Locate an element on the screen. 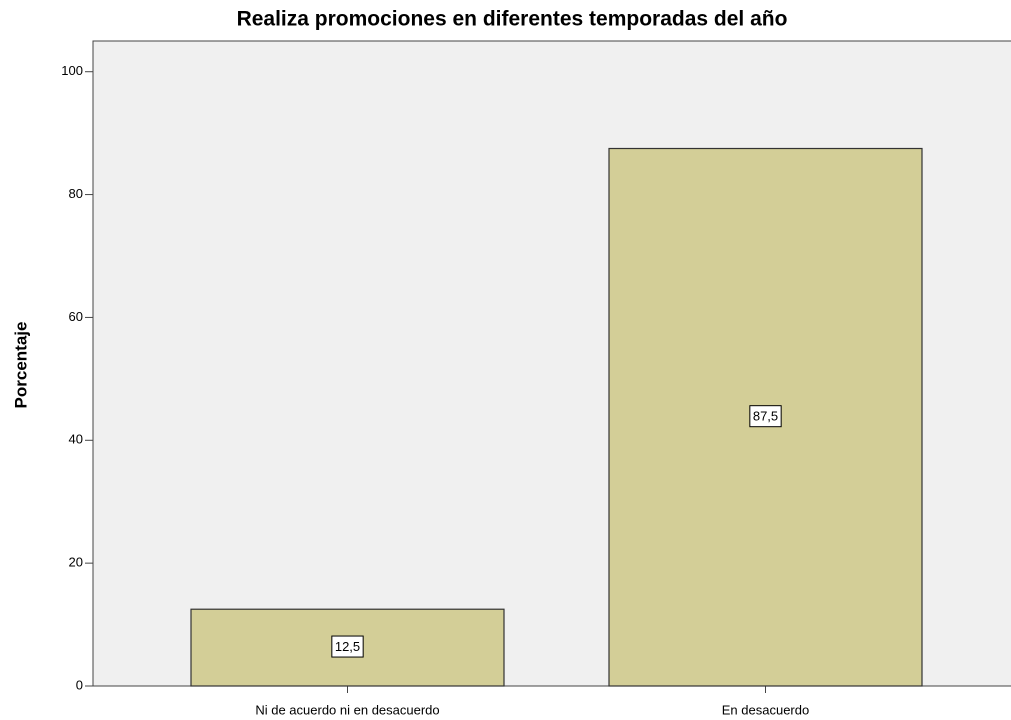 The image size is (1011, 720). y-tick-label: 20 is located at coordinates (76, 562).